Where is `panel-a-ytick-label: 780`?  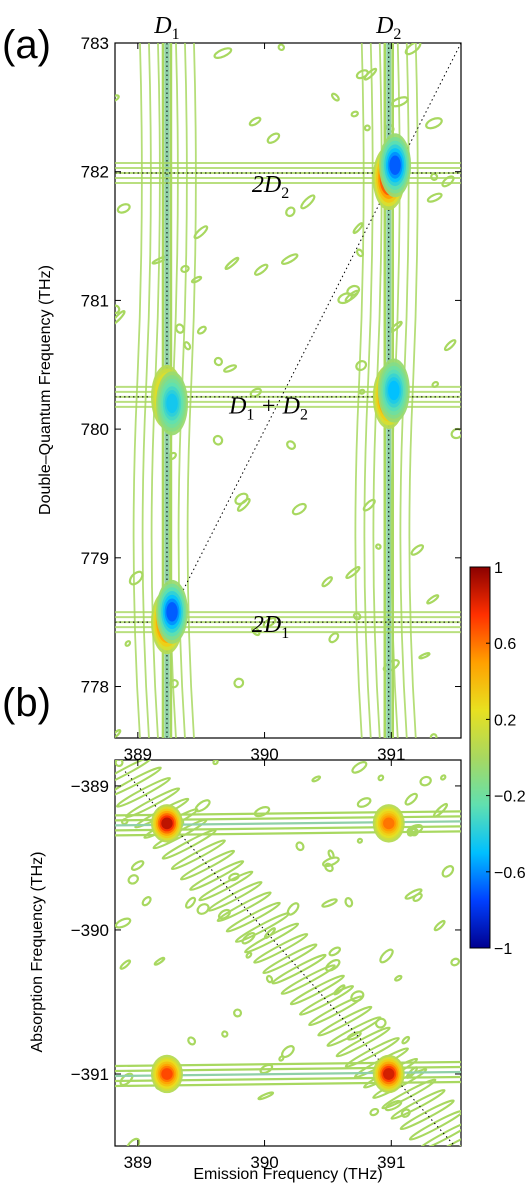
panel-a-ytick-label: 780 is located at coordinates (95, 429).